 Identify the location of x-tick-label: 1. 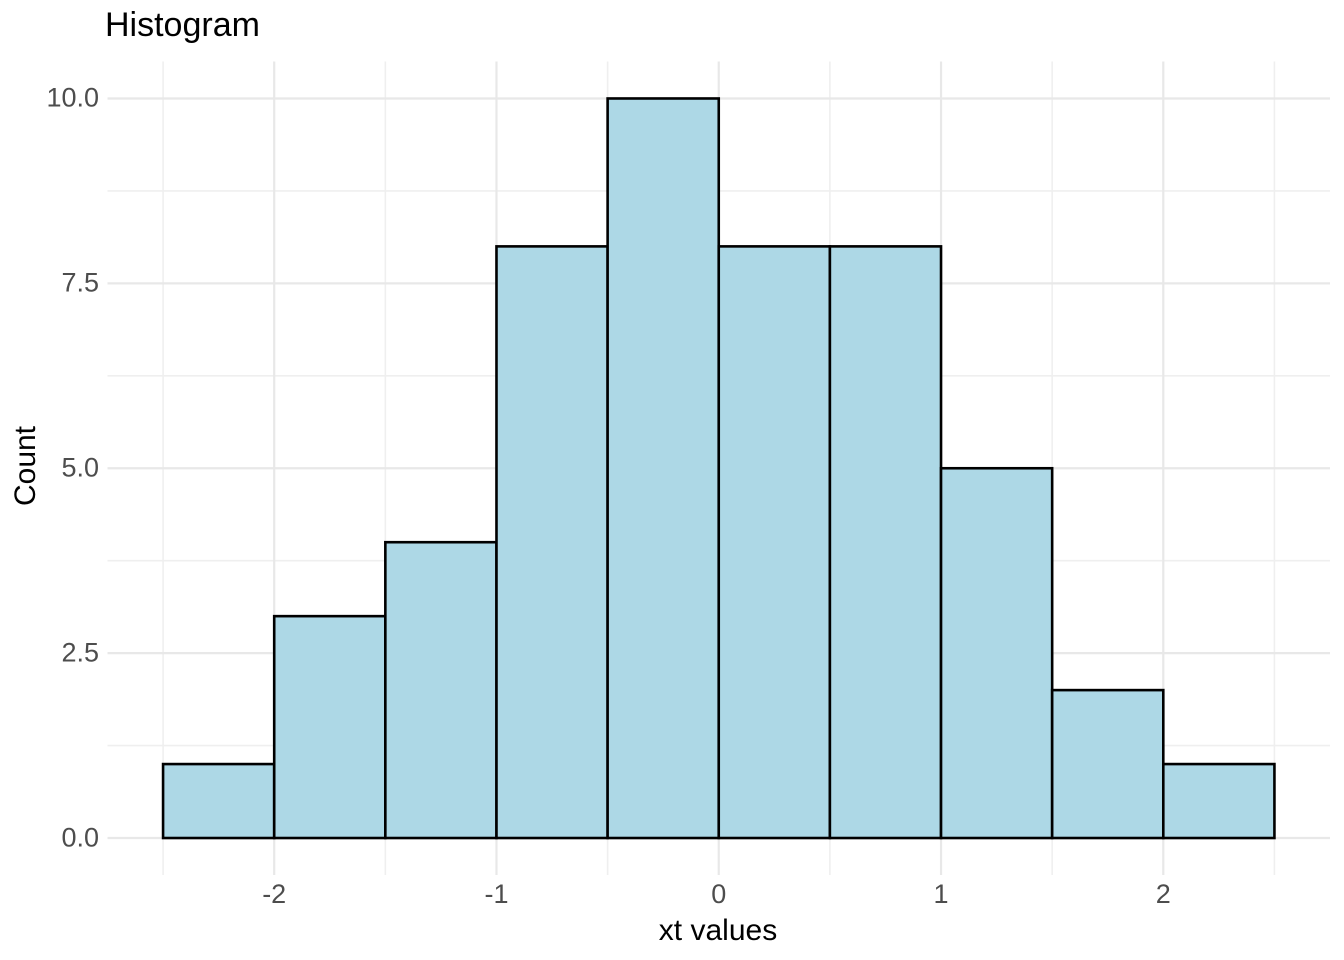
(941, 894).